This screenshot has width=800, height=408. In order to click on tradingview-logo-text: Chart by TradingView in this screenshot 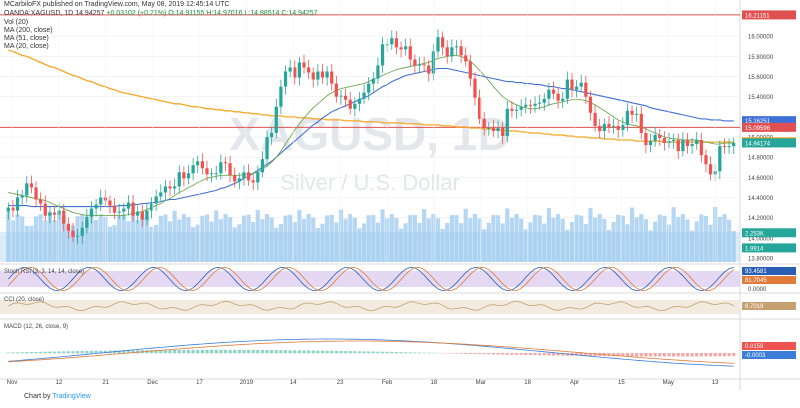, I will do `click(57, 396)`.